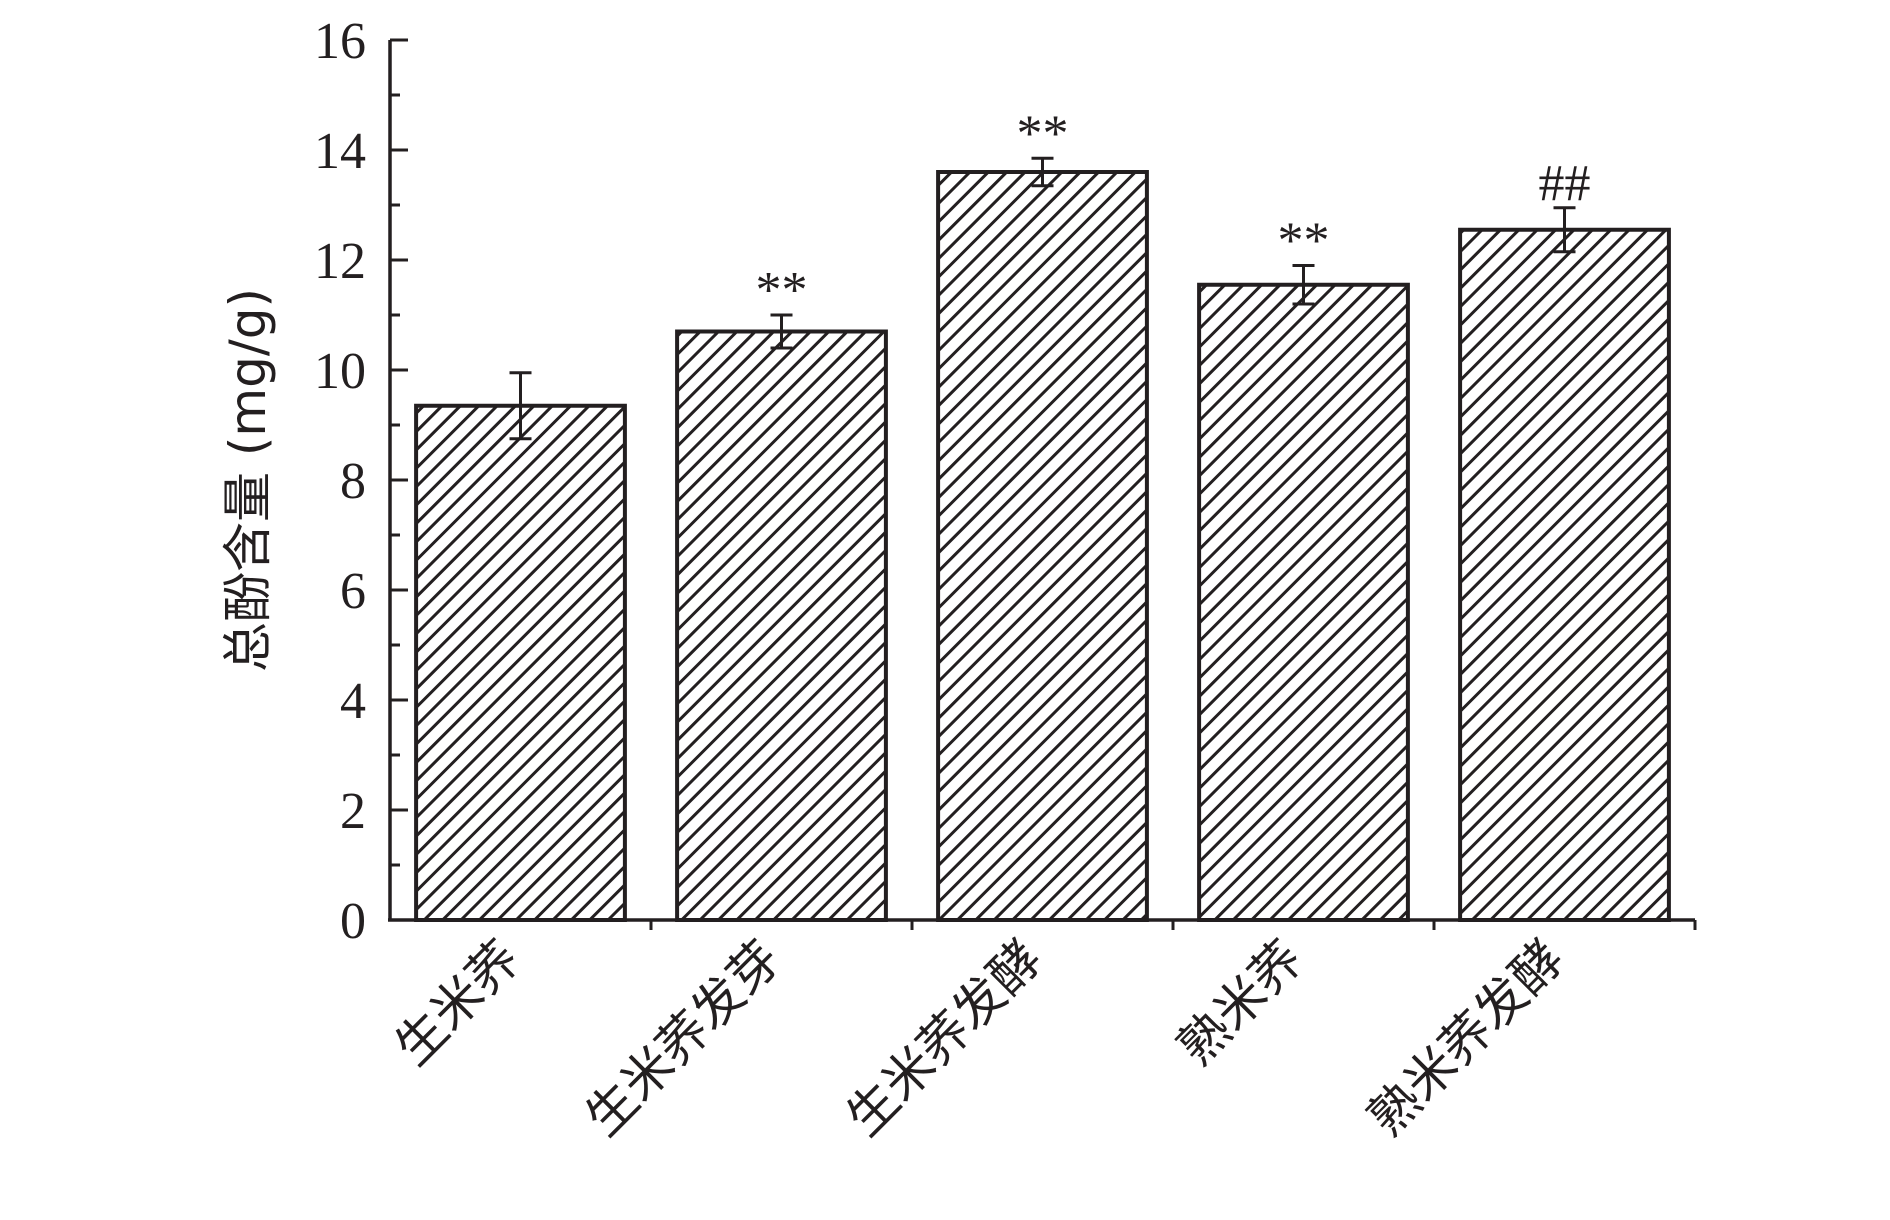  Describe the element at coordinates (353, 921) in the screenshot. I see `y-tick-label-0: 0` at that location.